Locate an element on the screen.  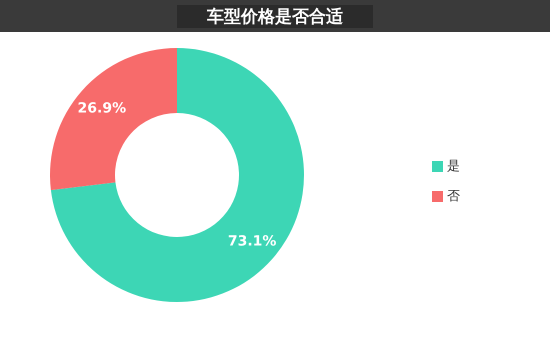
legend-label: 否 is located at coordinates (453, 196).